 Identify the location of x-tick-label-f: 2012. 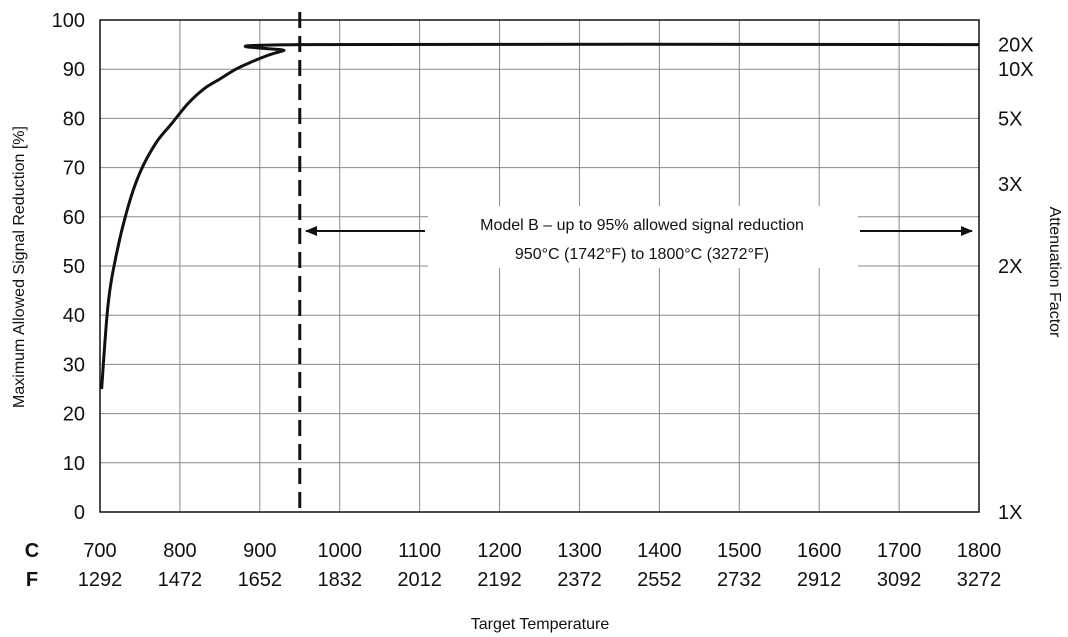
(419, 580).